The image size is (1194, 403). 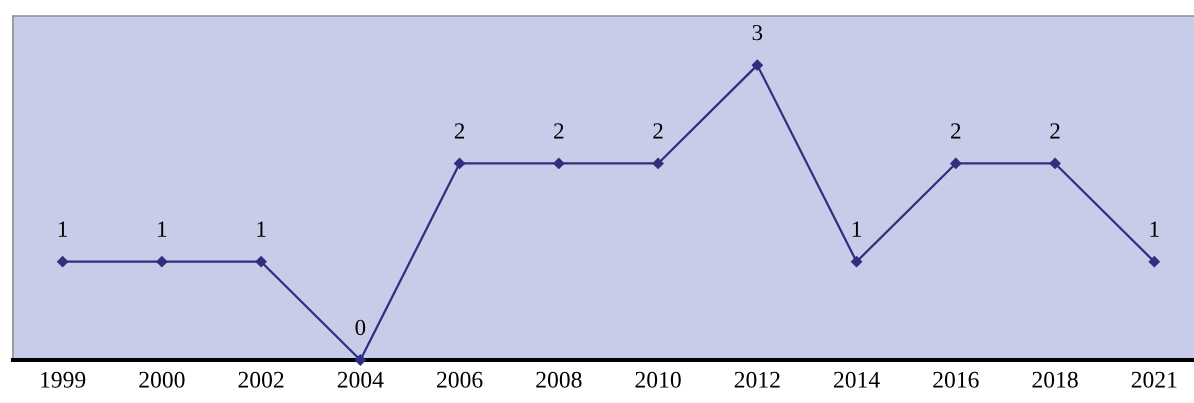 What do you see at coordinates (162, 379) in the screenshot?
I see `x-tick-label: 2000` at bounding box center [162, 379].